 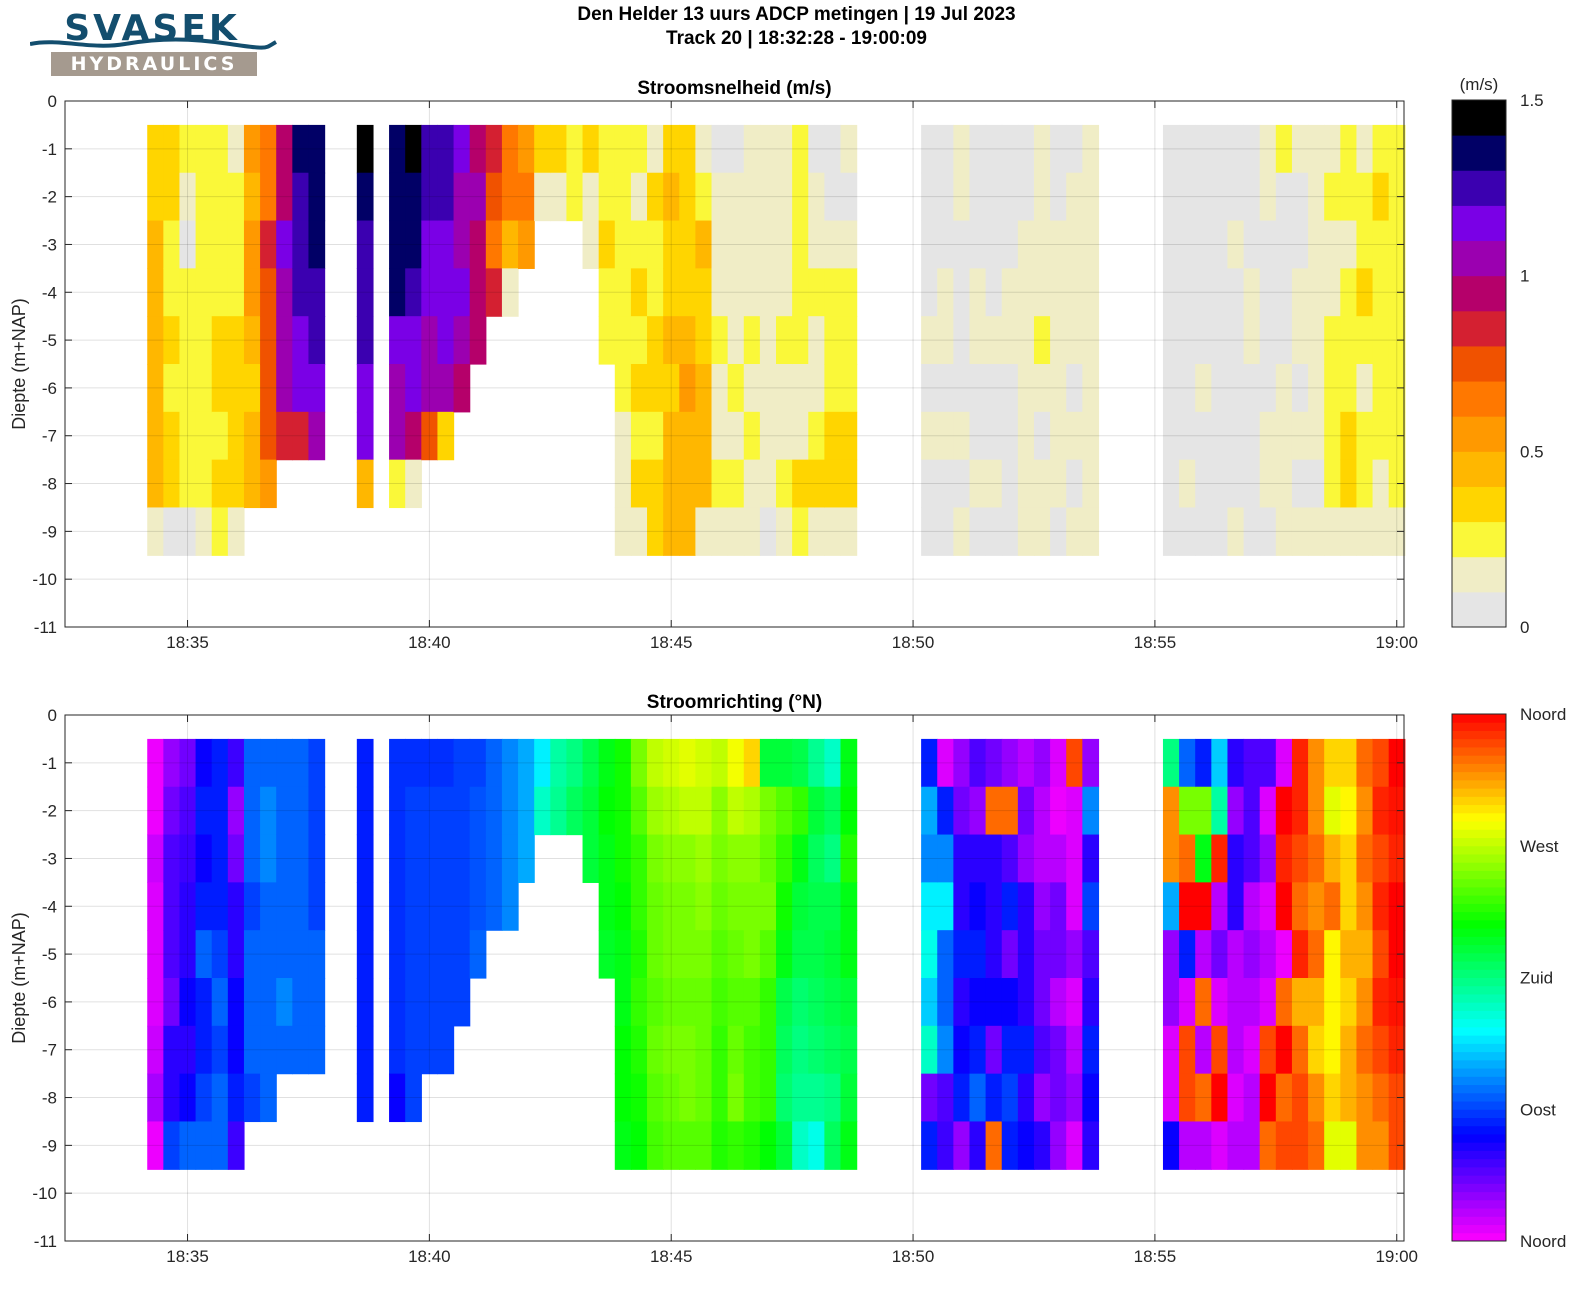 What do you see at coordinates (1532, 451) in the screenshot?
I see `colorbar-tick-label: 0.5` at bounding box center [1532, 451].